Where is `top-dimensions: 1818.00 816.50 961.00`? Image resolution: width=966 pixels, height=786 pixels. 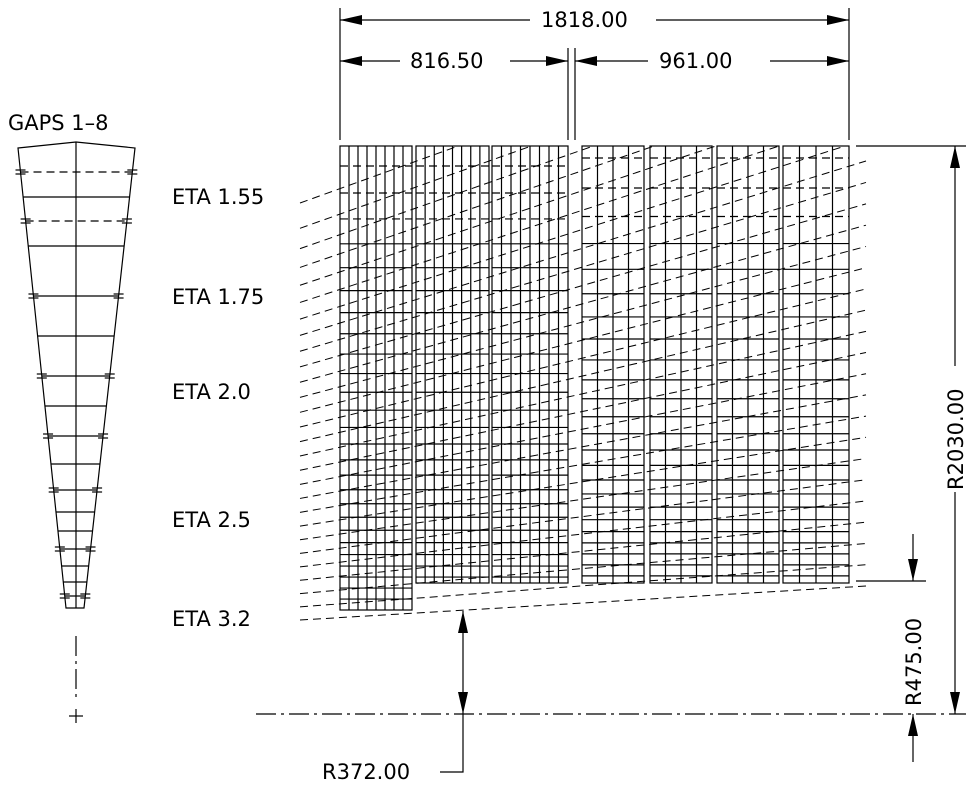
top-dimensions: 1818.00 816.50 961.00 is located at coordinates (594, 74).